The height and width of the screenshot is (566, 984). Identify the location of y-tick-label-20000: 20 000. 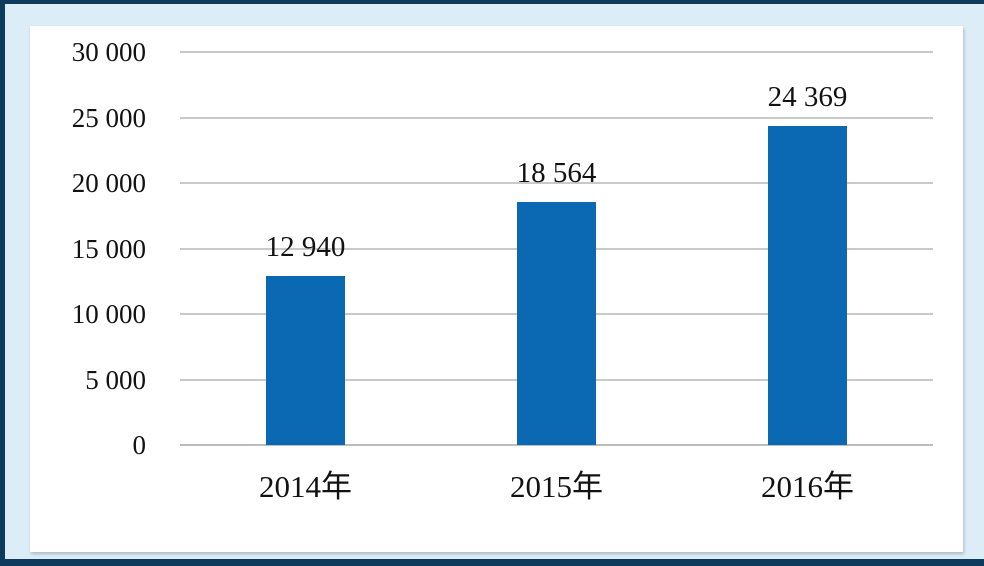
(108, 183).